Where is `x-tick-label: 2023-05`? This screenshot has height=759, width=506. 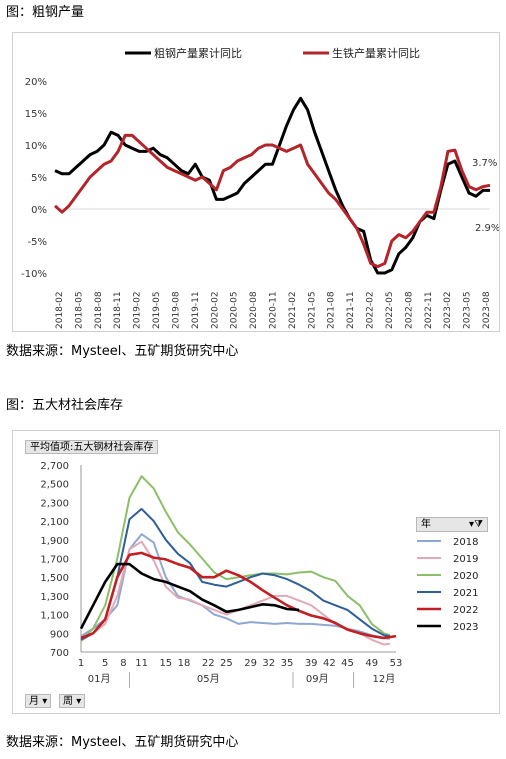
x-tick-label: 2023-05 is located at coordinates (468, 310).